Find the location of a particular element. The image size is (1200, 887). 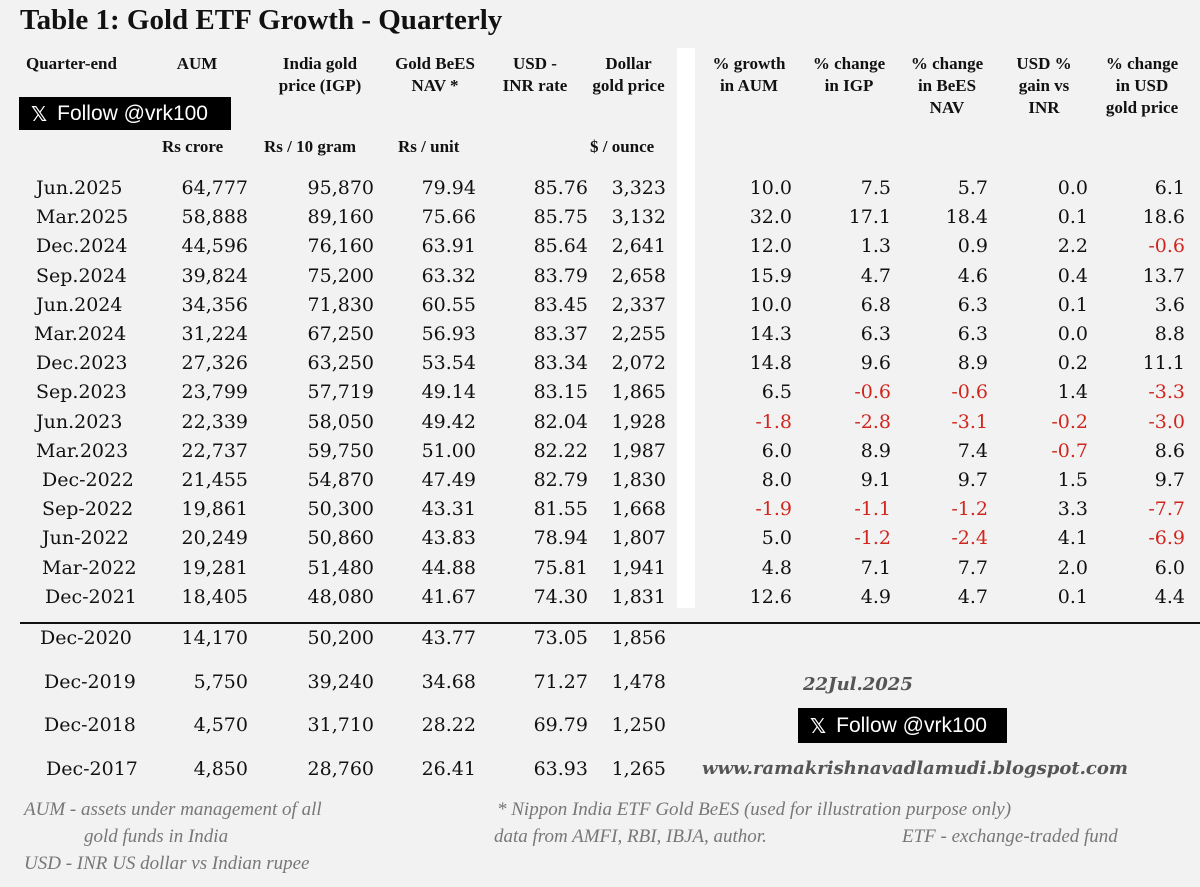

change-gold-cell: 9.7 is located at coordinates (1169, 480).